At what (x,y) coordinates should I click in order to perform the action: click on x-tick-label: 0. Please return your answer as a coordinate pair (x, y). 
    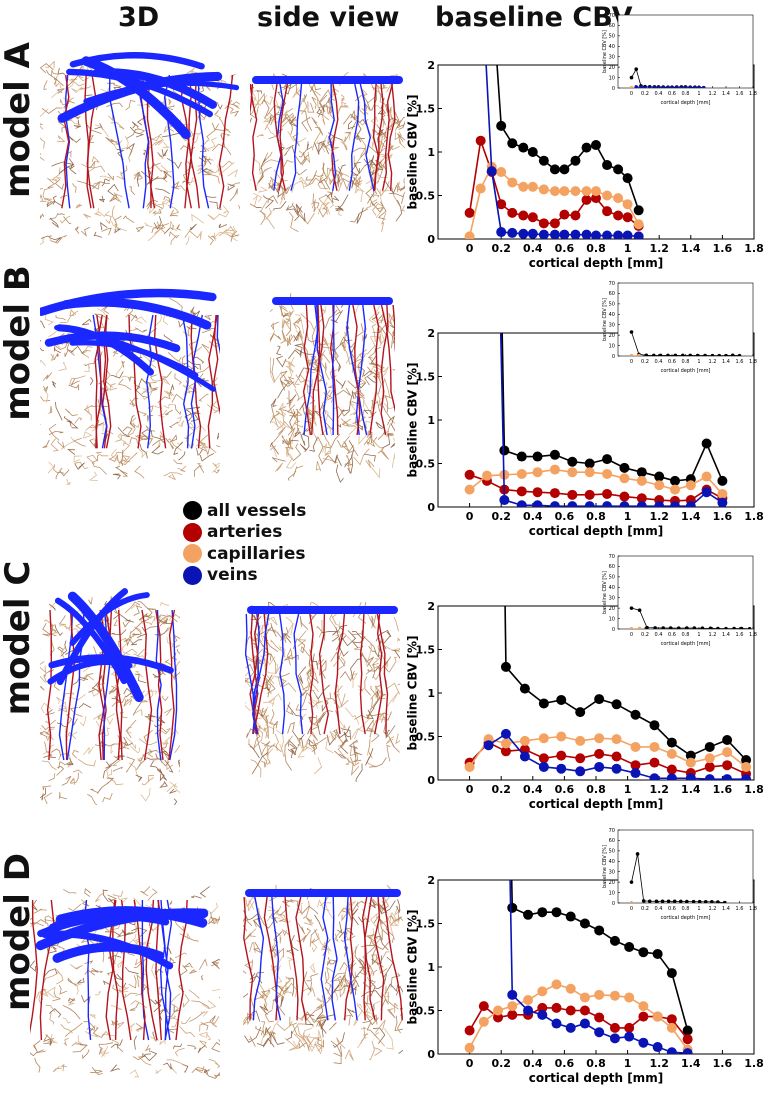
    Looking at the image, I should click on (470, 516).